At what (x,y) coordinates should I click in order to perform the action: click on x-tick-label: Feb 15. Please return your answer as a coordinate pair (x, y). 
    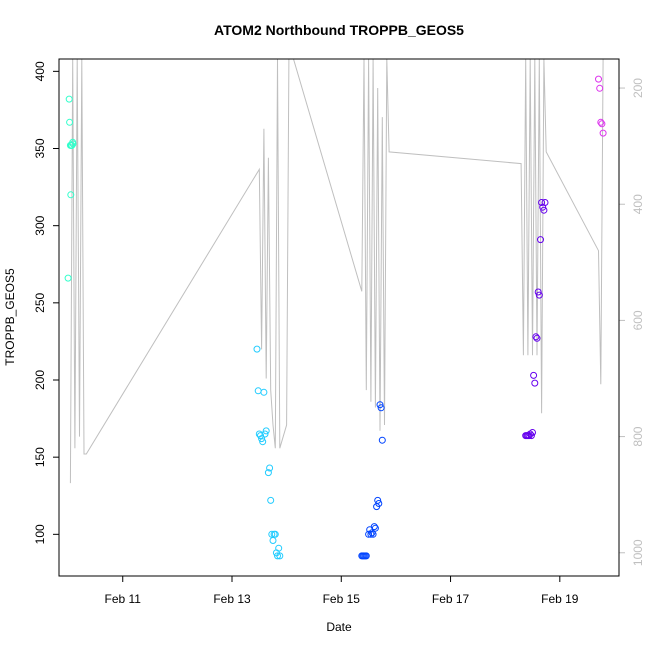
    Looking at the image, I should click on (342, 599).